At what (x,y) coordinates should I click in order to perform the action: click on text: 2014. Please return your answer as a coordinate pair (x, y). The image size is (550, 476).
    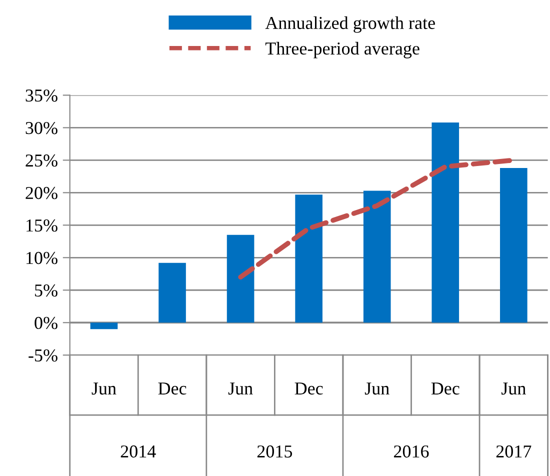
    Looking at the image, I should click on (138, 451).